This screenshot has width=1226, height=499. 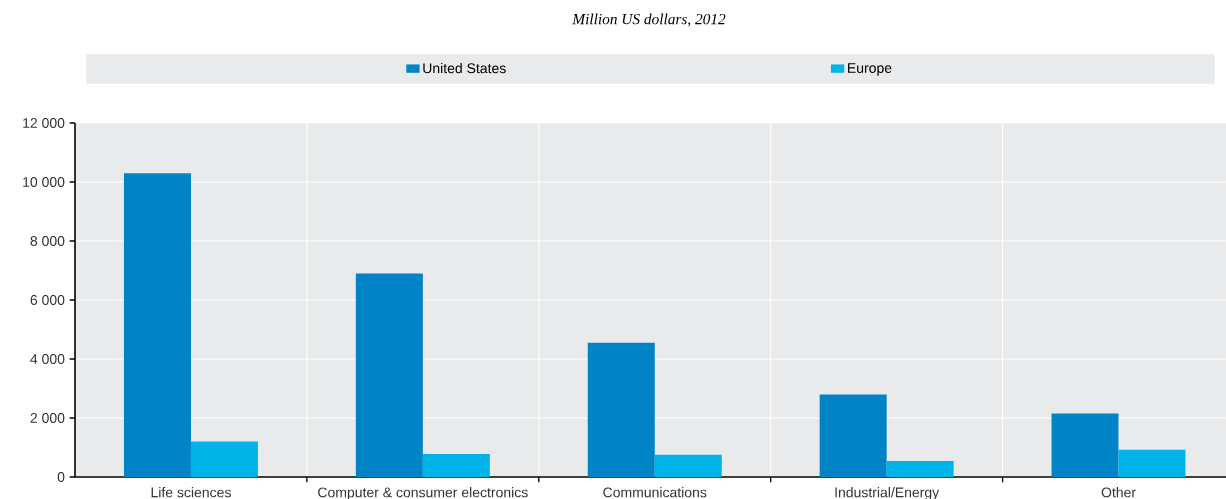 I want to click on y-tick-label: 6 000, so click(x=47, y=300).